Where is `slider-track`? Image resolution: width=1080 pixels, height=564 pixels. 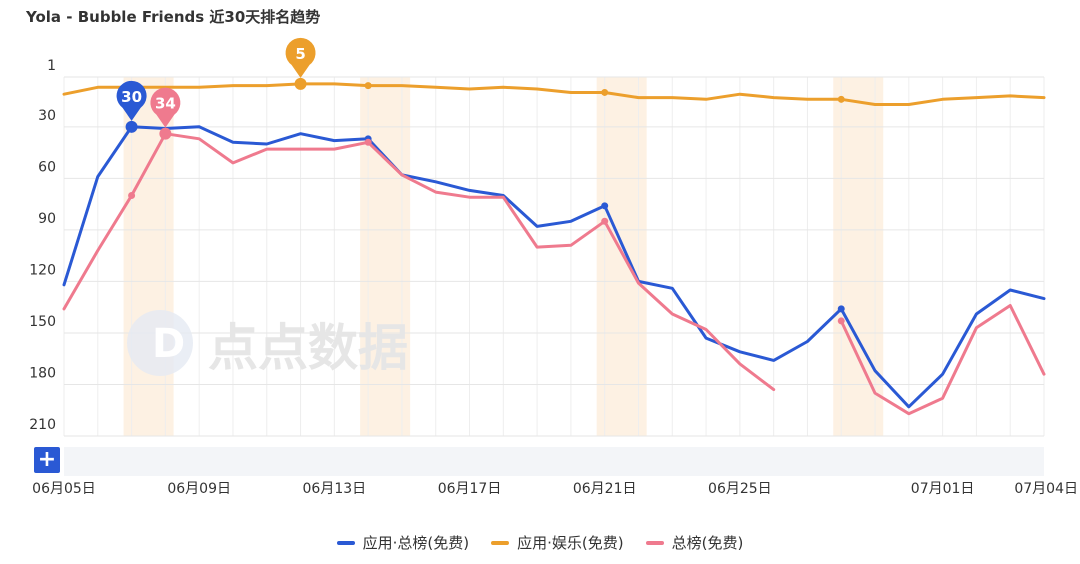 slider-track is located at coordinates (554, 461).